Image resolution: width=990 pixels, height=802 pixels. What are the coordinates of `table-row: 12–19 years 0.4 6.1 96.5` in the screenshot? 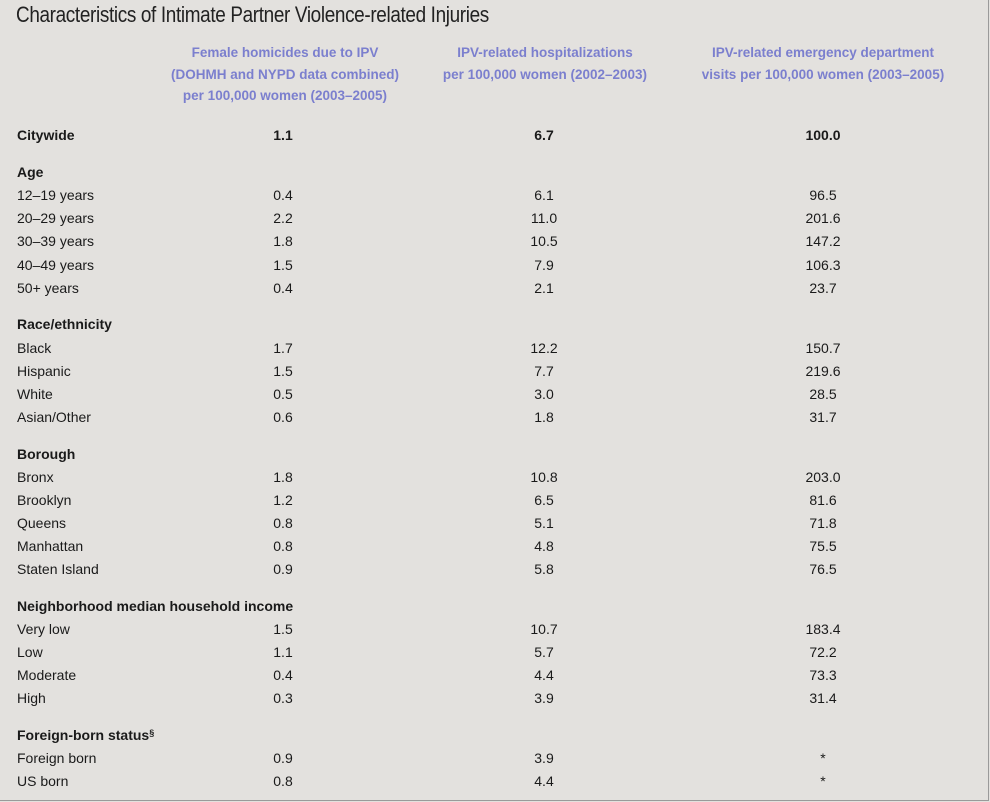 It's located at (495, 195).